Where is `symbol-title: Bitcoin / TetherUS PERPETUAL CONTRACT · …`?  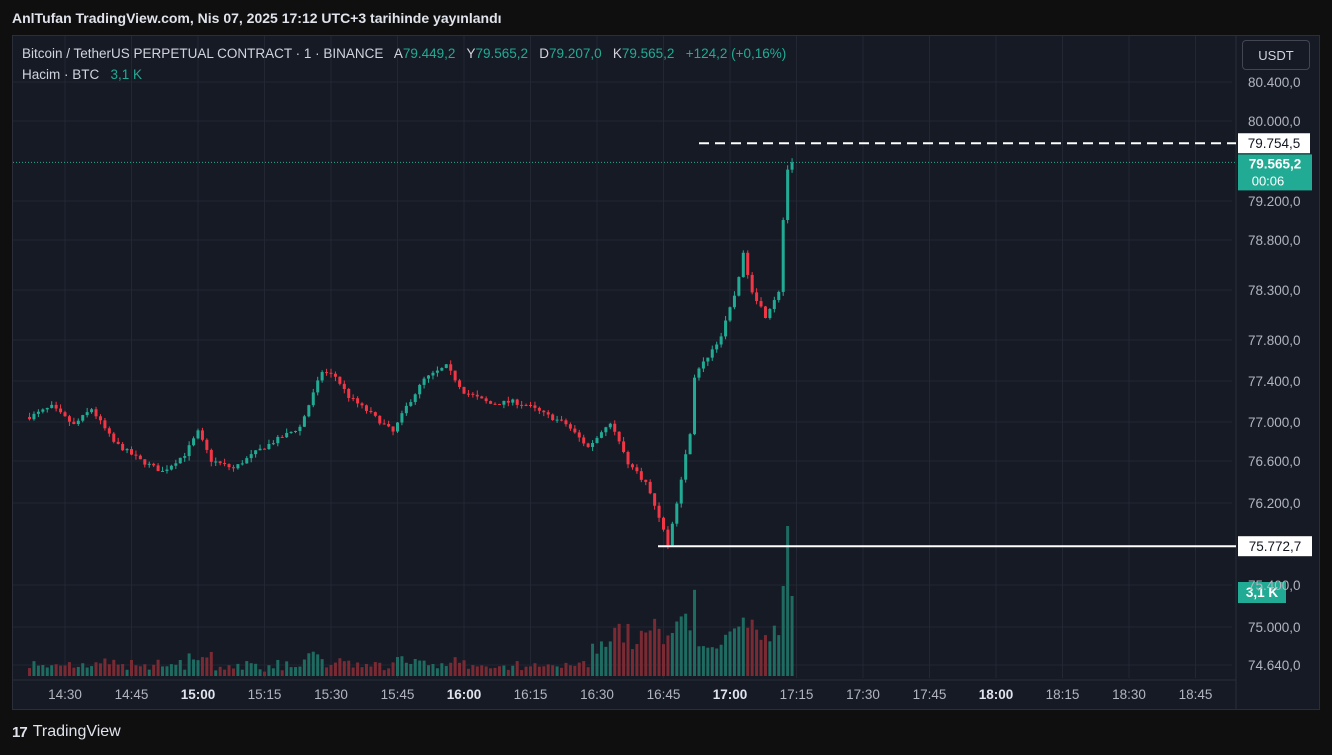 symbol-title: Bitcoin / TetherUS PERPETUAL CONTRACT · … is located at coordinates (203, 53).